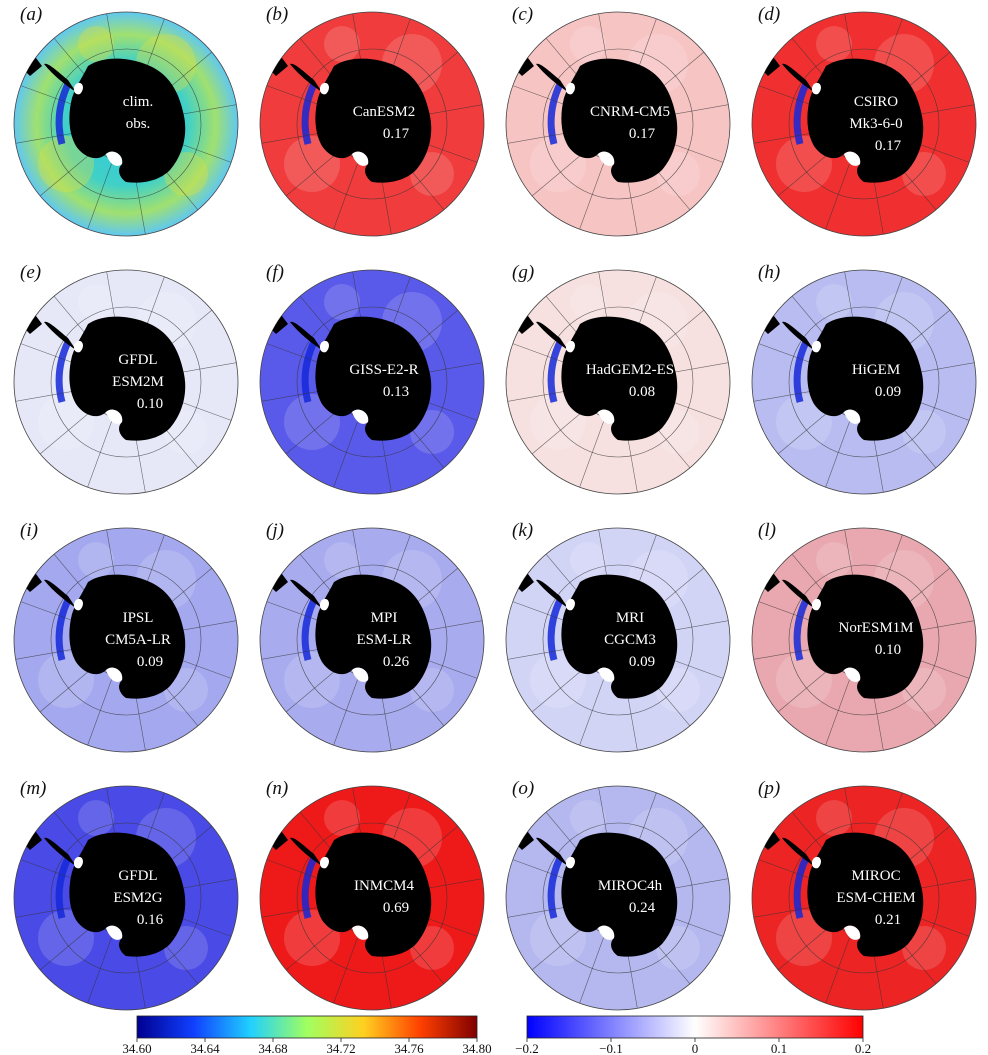  What do you see at coordinates (888, 920) in the screenshot?
I see `rmse-value-label: 0.21` at bounding box center [888, 920].